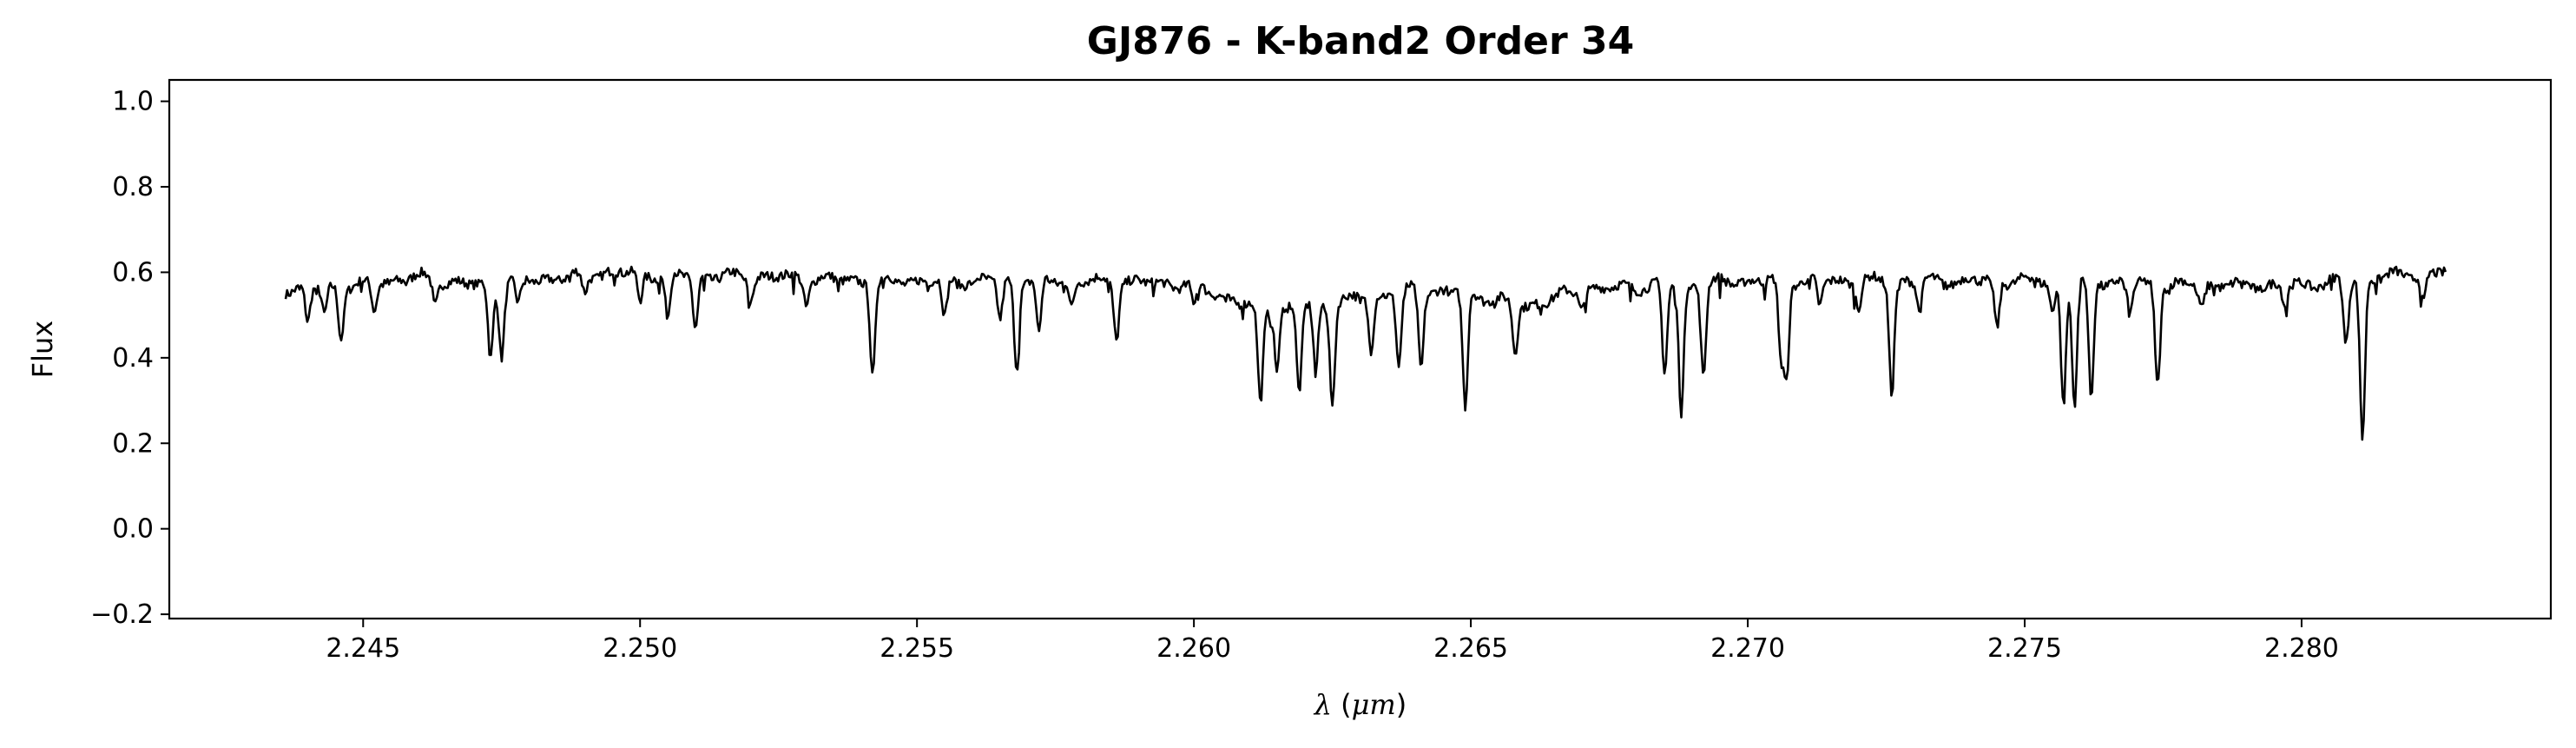 The image size is (2576, 748). What do you see at coordinates (640, 648) in the screenshot?
I see `x-tick-label: 2.250` at bounding box center [640, 648].